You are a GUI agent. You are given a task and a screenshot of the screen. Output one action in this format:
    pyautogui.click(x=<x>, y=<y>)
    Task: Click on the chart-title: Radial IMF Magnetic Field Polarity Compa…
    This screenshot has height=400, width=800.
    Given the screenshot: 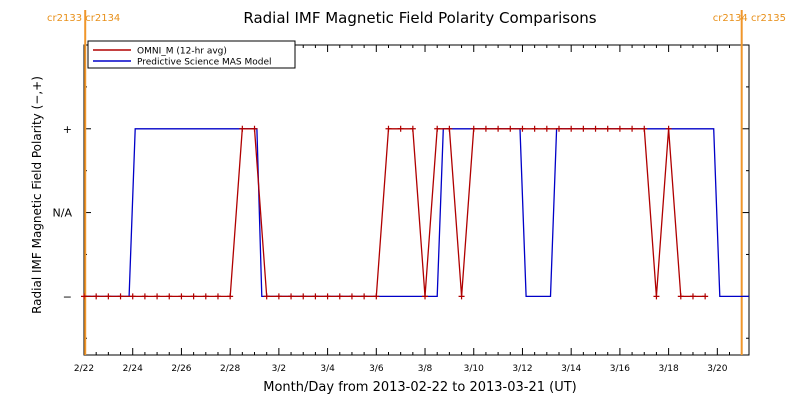 What is the action you would take?
    pyautogui.click(x=419, y=18)
    